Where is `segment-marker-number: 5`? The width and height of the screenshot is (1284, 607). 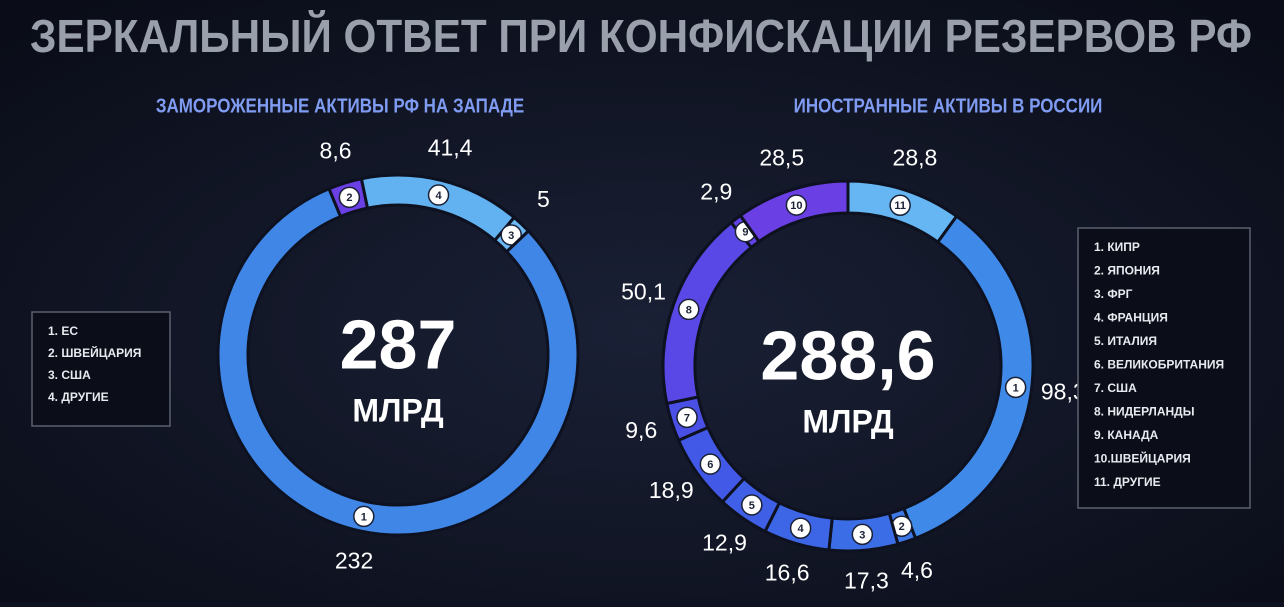 segment-marker-number: 5 is located at coordinates (752, 506).